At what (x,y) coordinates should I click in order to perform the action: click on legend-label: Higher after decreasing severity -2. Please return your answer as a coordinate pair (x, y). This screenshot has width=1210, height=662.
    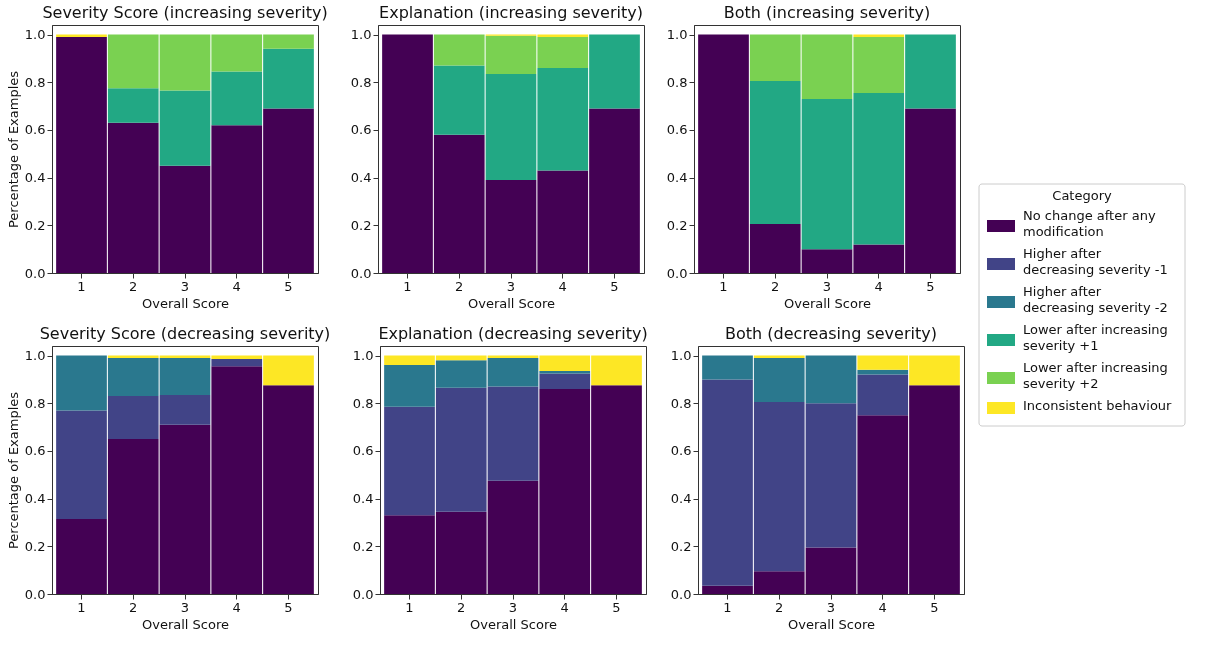
    Looking at the image, I should click on (1095, 299).